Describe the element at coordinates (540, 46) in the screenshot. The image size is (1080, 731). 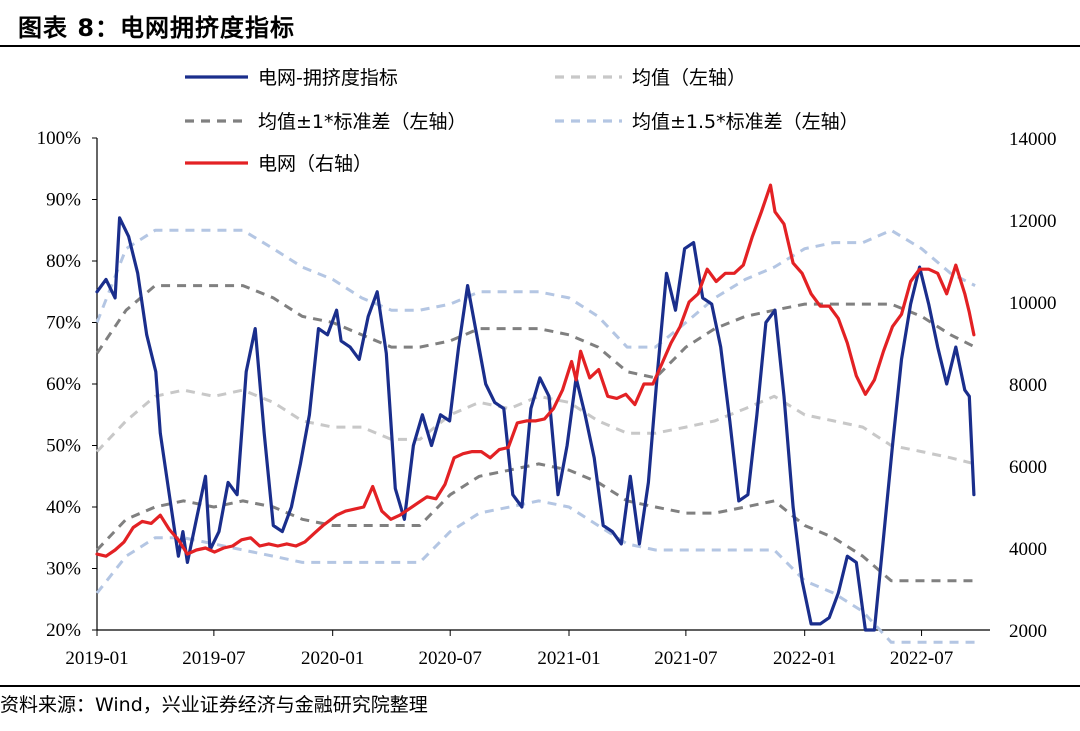
I see `top-rule` at that location.